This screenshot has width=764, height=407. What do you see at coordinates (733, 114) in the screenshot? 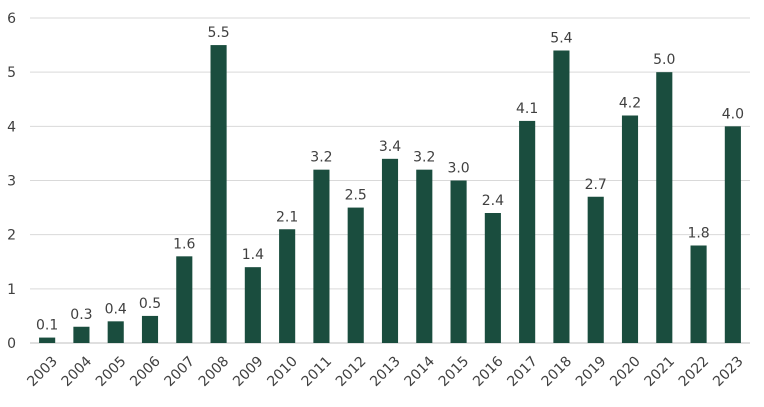
I see `data-label-2023: 4.0` at bounding box center [733, 114].